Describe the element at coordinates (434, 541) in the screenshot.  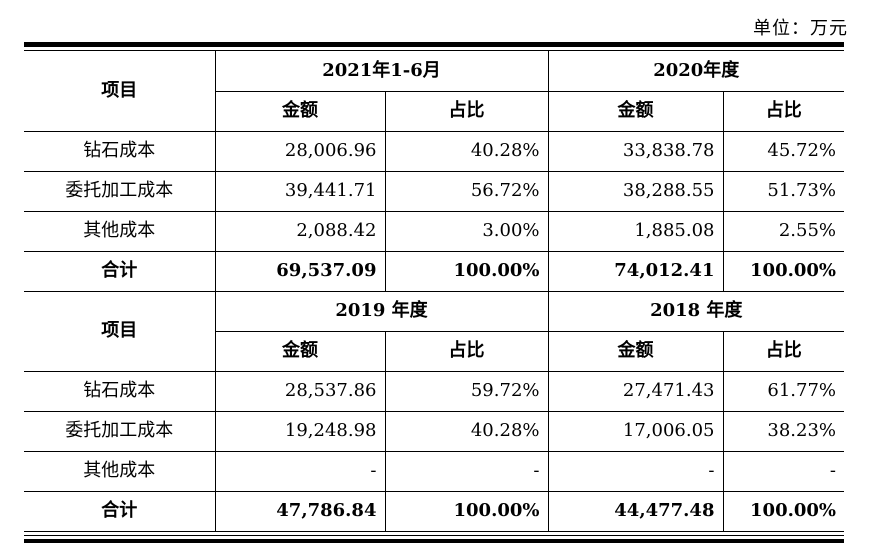
I see `bottom-thick-rule` at that location.